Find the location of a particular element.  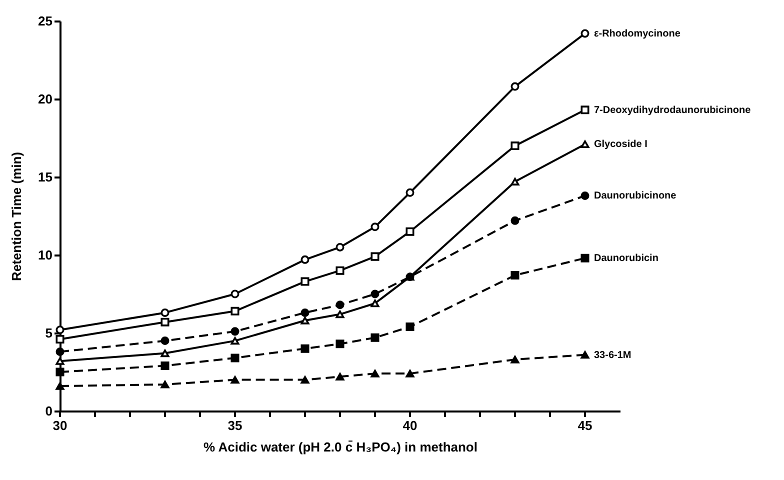

x-tick-label: 40 is located at coordinates (410, 425).